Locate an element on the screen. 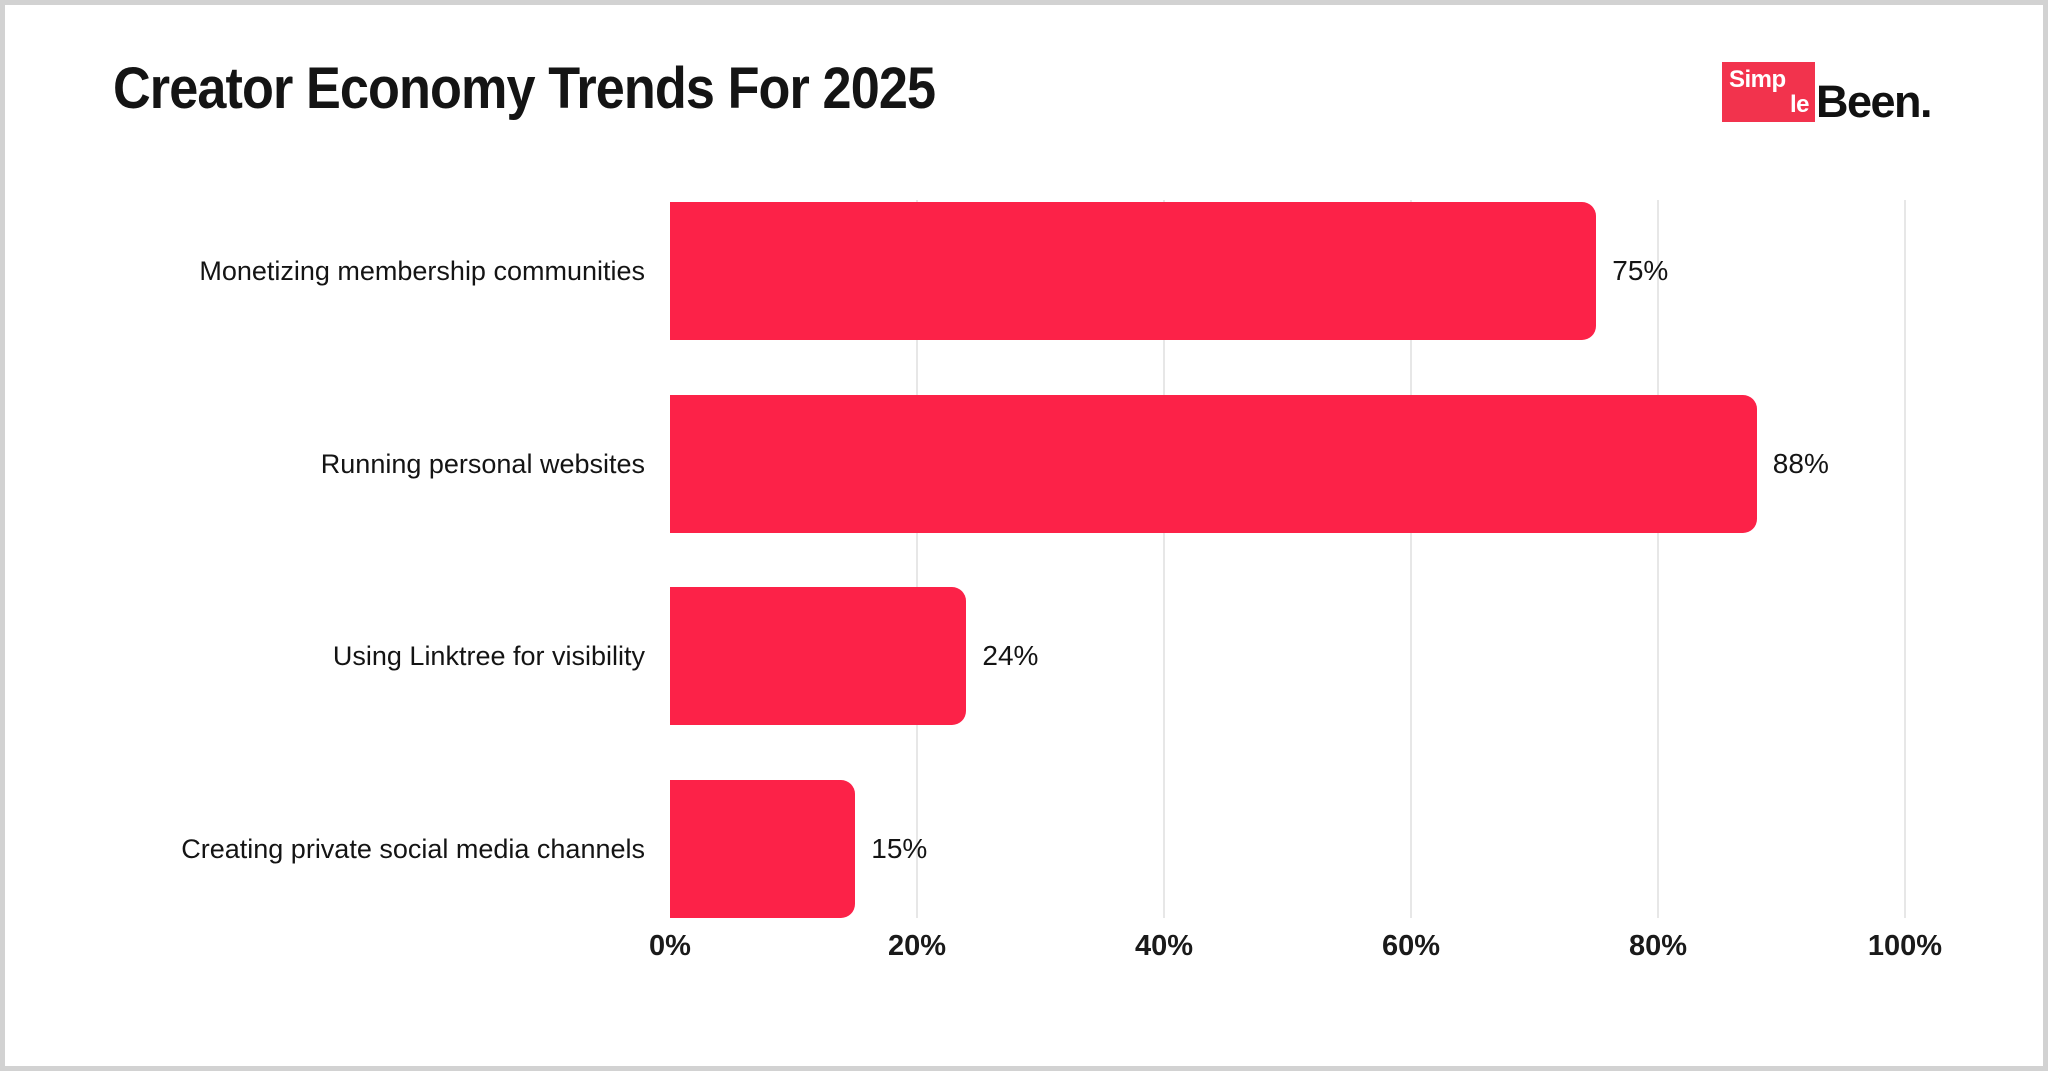 This screenshot has width=2048, height=1071. logo-wordmark: Been. is located at coordinates (1874, 101).